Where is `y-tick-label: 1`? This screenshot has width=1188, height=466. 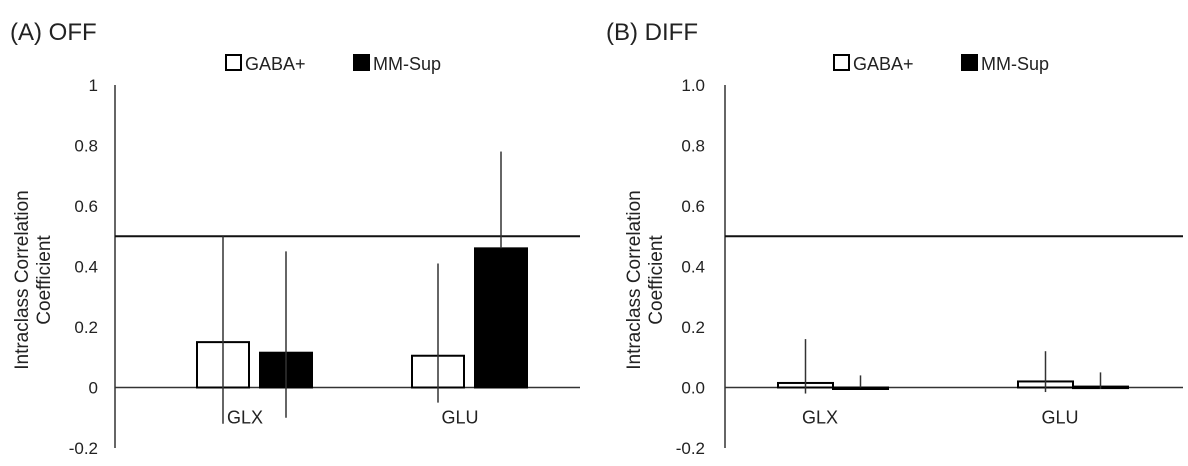 y-tick-label: 1 is located at coordinates (93, 85).